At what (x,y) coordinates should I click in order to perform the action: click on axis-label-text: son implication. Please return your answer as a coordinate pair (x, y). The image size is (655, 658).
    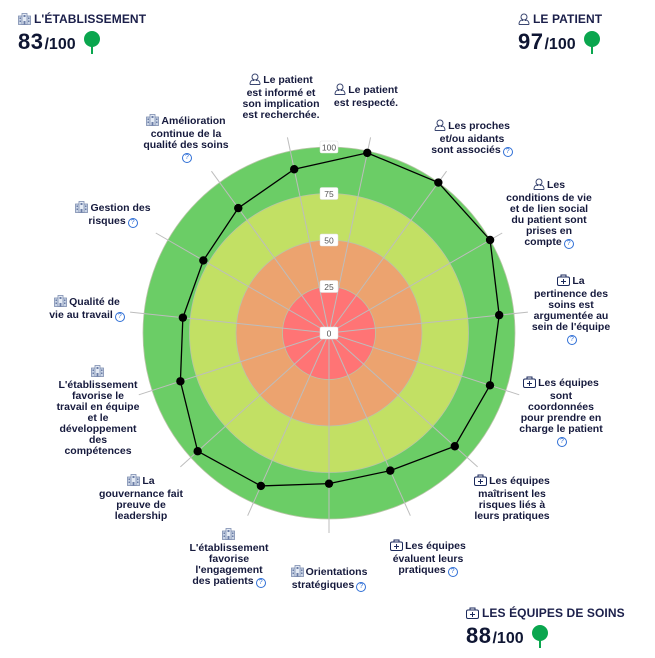
    Looking at the image, I should click on (281, 104).